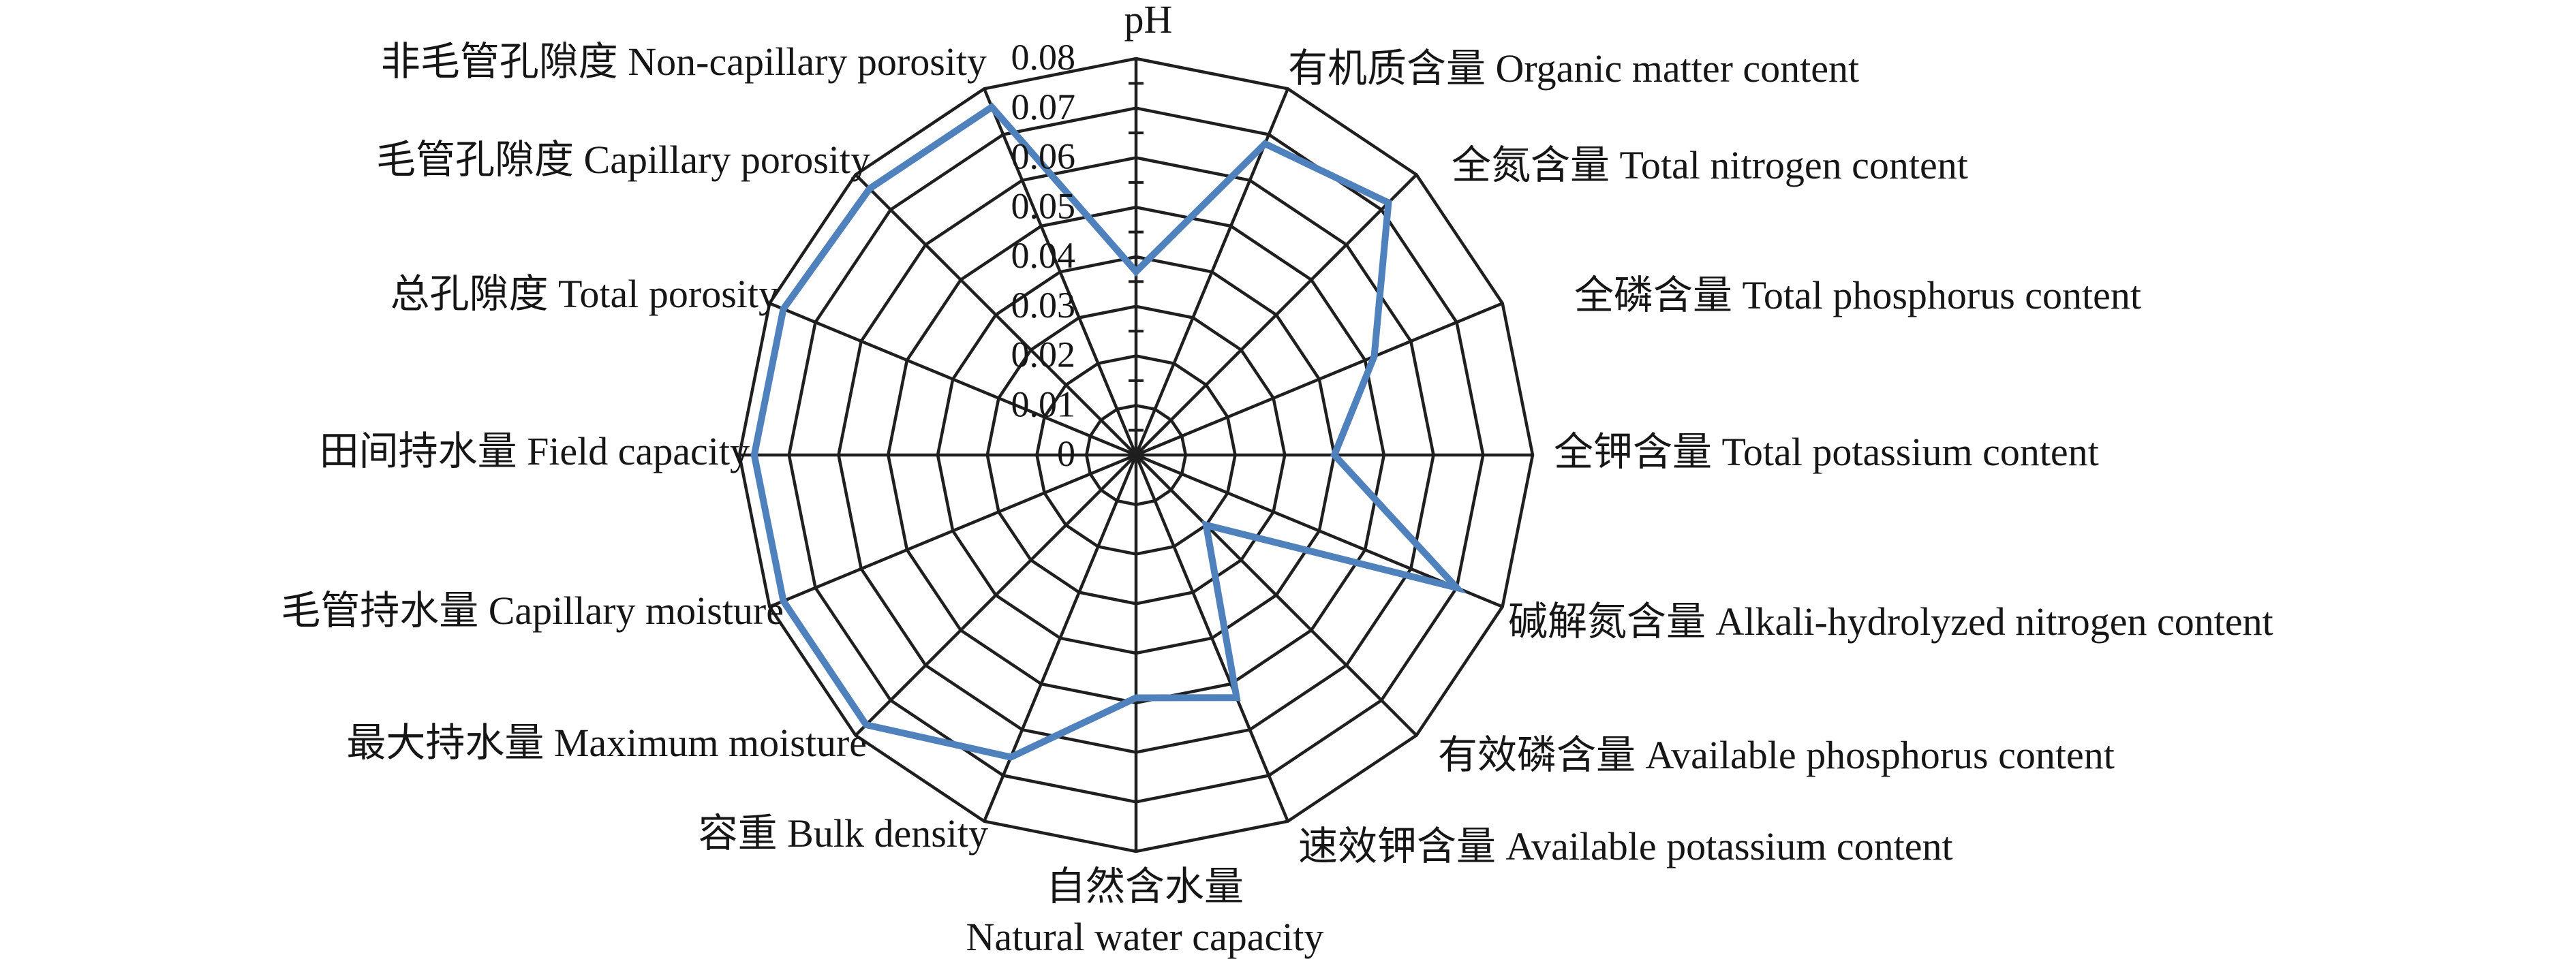 Image resolution: width=2576 pixels, height=972 pixels. What do you see at coordinates (1826, 452) in the screenshot?
I see `axis-label: 全钾含量 Total potassium content` at bounding box center [1826, 452].